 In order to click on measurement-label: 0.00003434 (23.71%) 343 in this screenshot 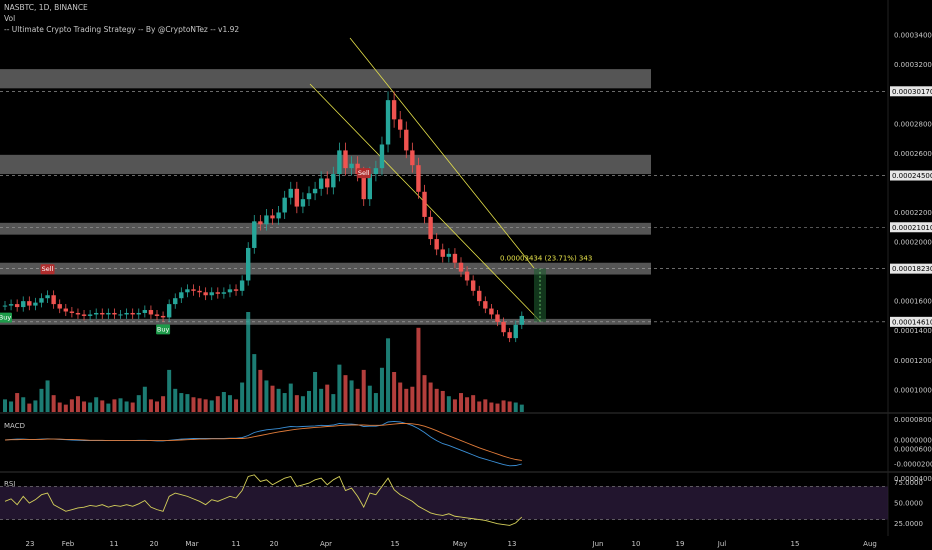, I will do `click(546, 259)`.